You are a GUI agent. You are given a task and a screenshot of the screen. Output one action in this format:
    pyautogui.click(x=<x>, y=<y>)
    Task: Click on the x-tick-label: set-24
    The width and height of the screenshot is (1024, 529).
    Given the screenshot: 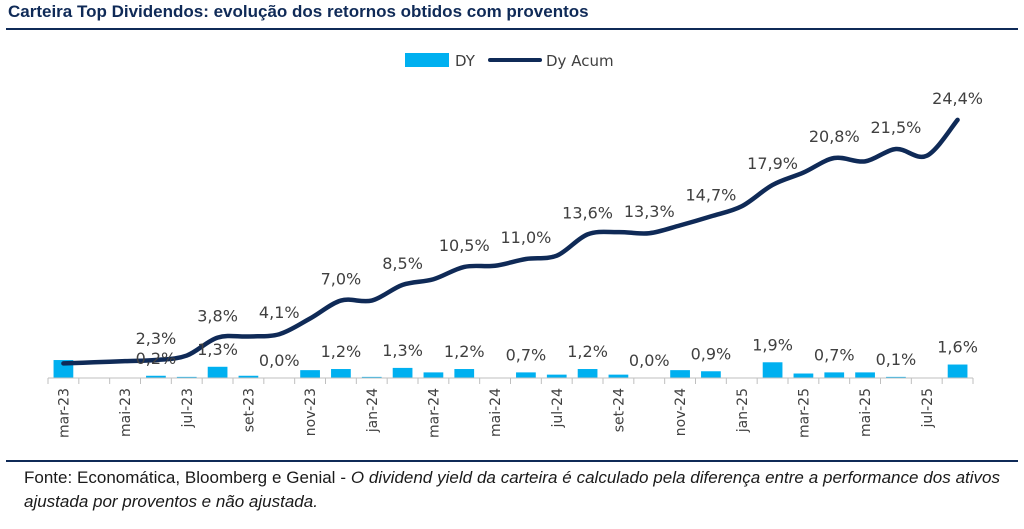 What is the action you would take?
    pyautogui.click(x=619, y=410)
    